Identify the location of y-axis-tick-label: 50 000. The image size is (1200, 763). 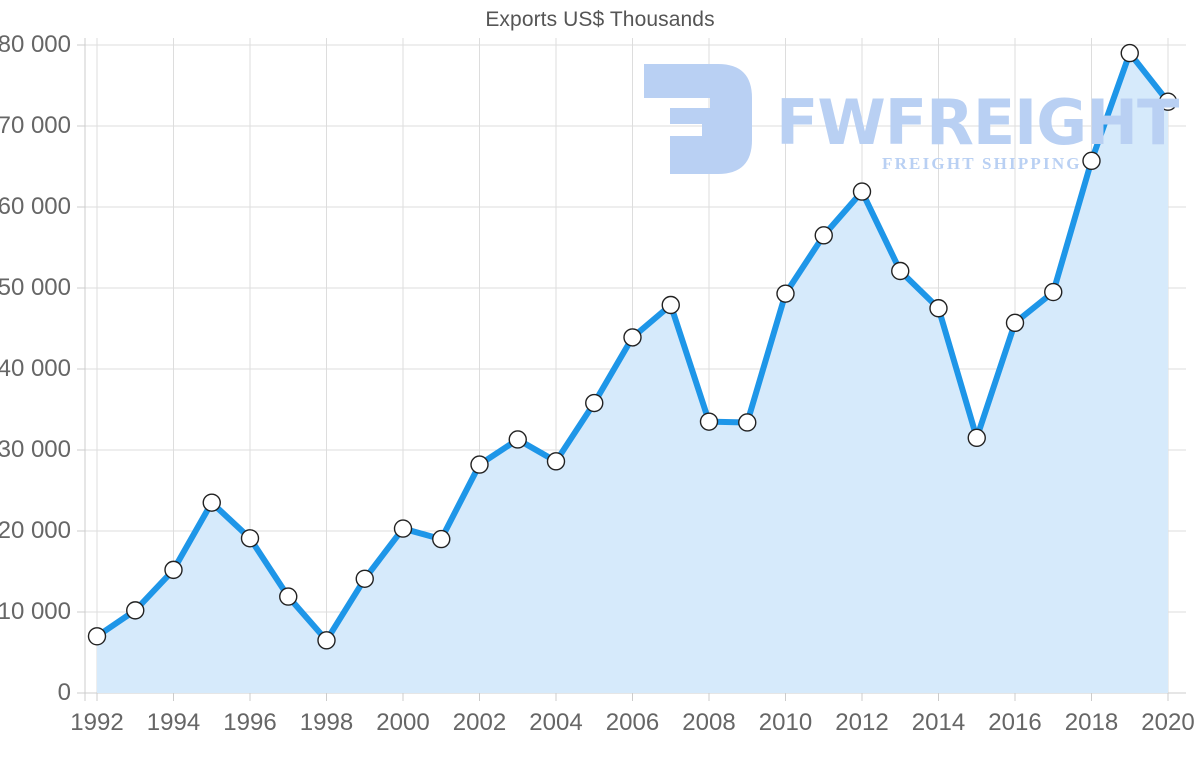
(35, 287).